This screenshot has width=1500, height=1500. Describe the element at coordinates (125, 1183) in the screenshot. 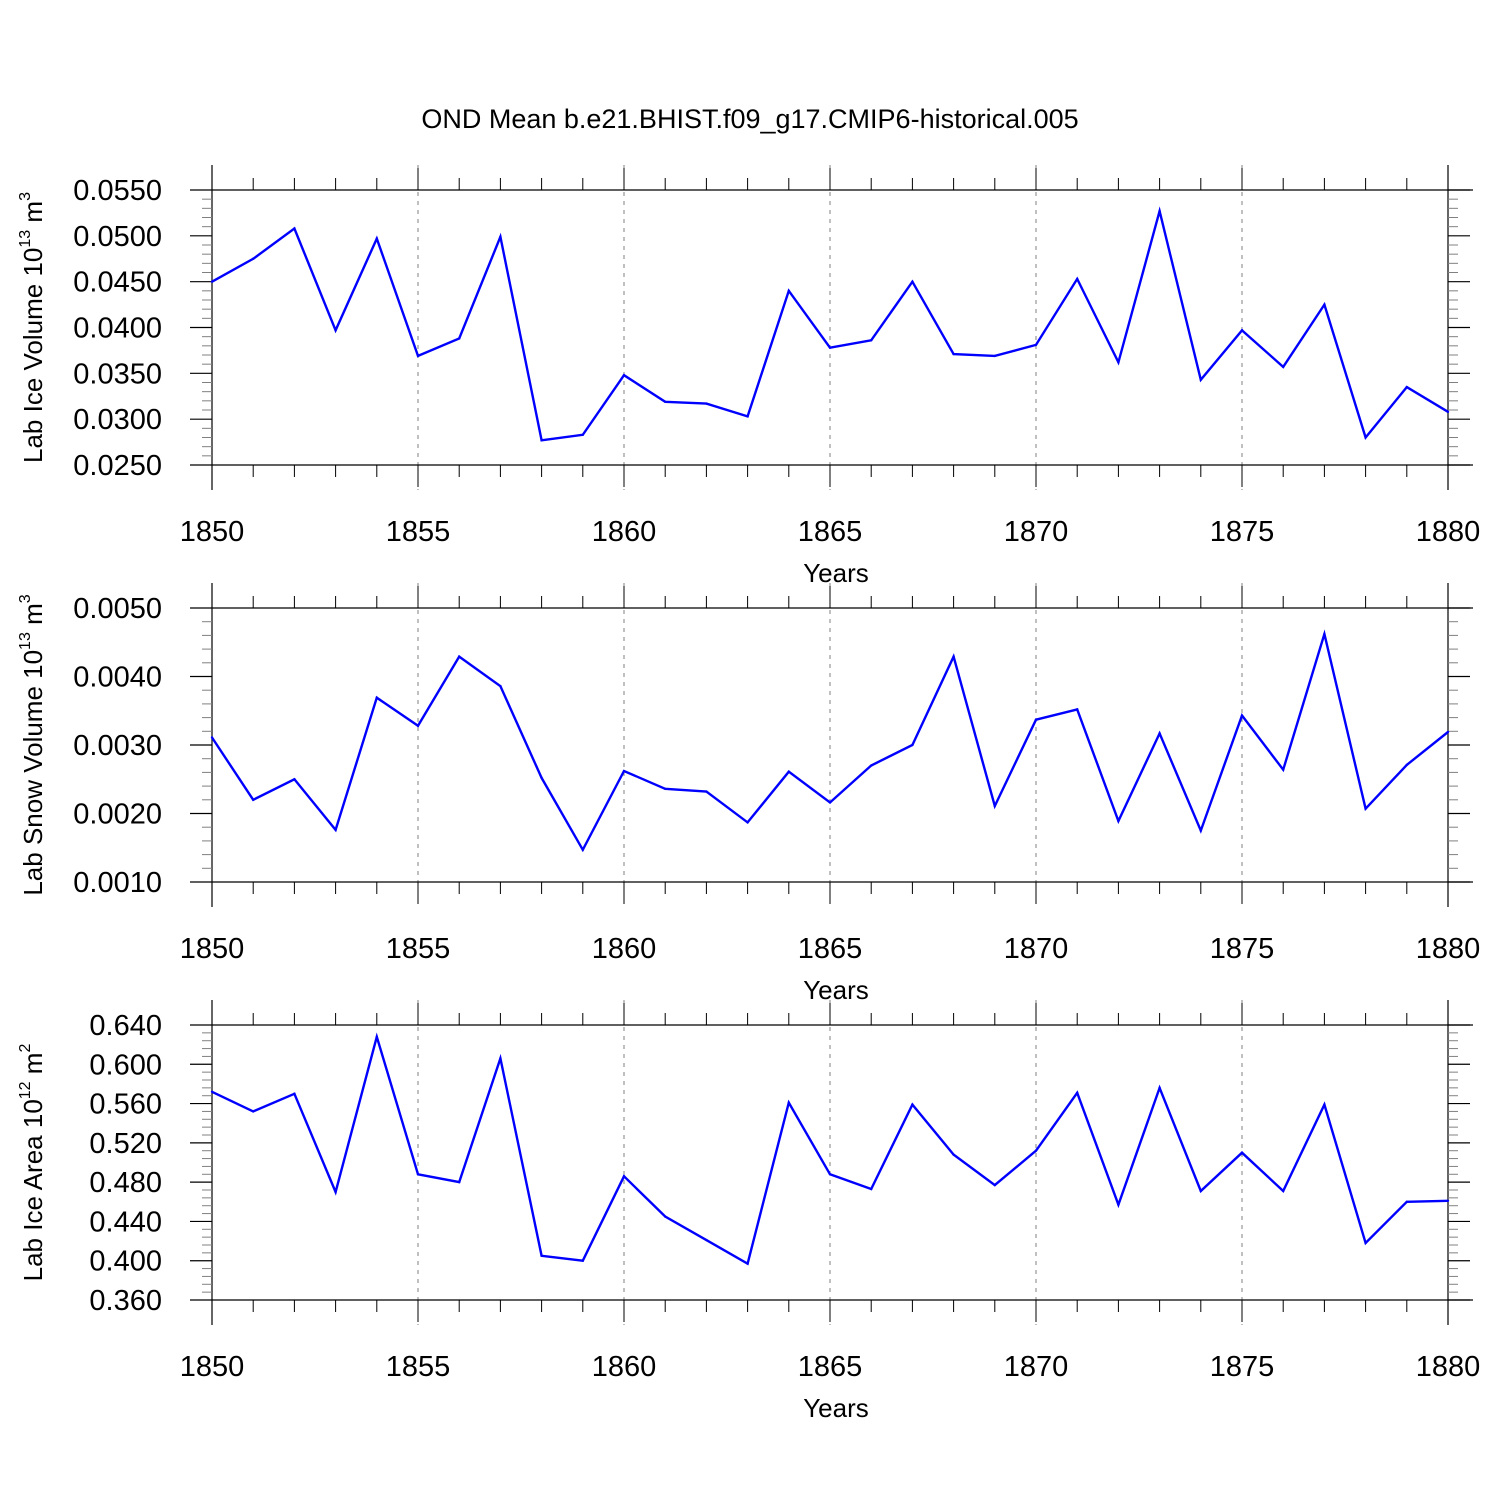

I see `y-tick-label: 0.480` at that location.